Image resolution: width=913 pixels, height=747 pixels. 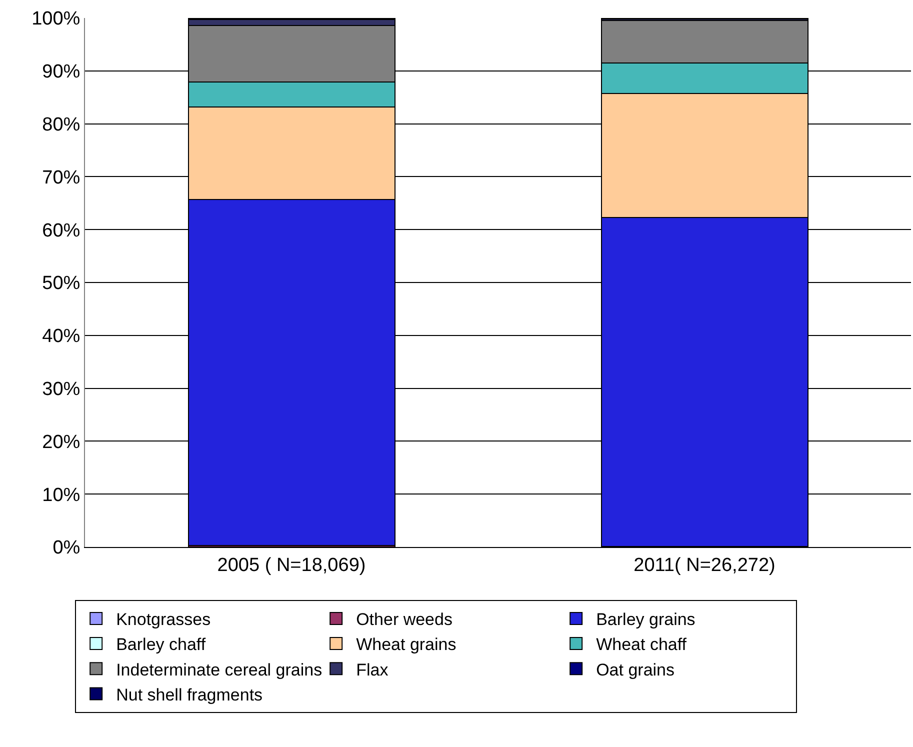 I want to click on legend-label: Other weeds, so click(x=404, y=620).